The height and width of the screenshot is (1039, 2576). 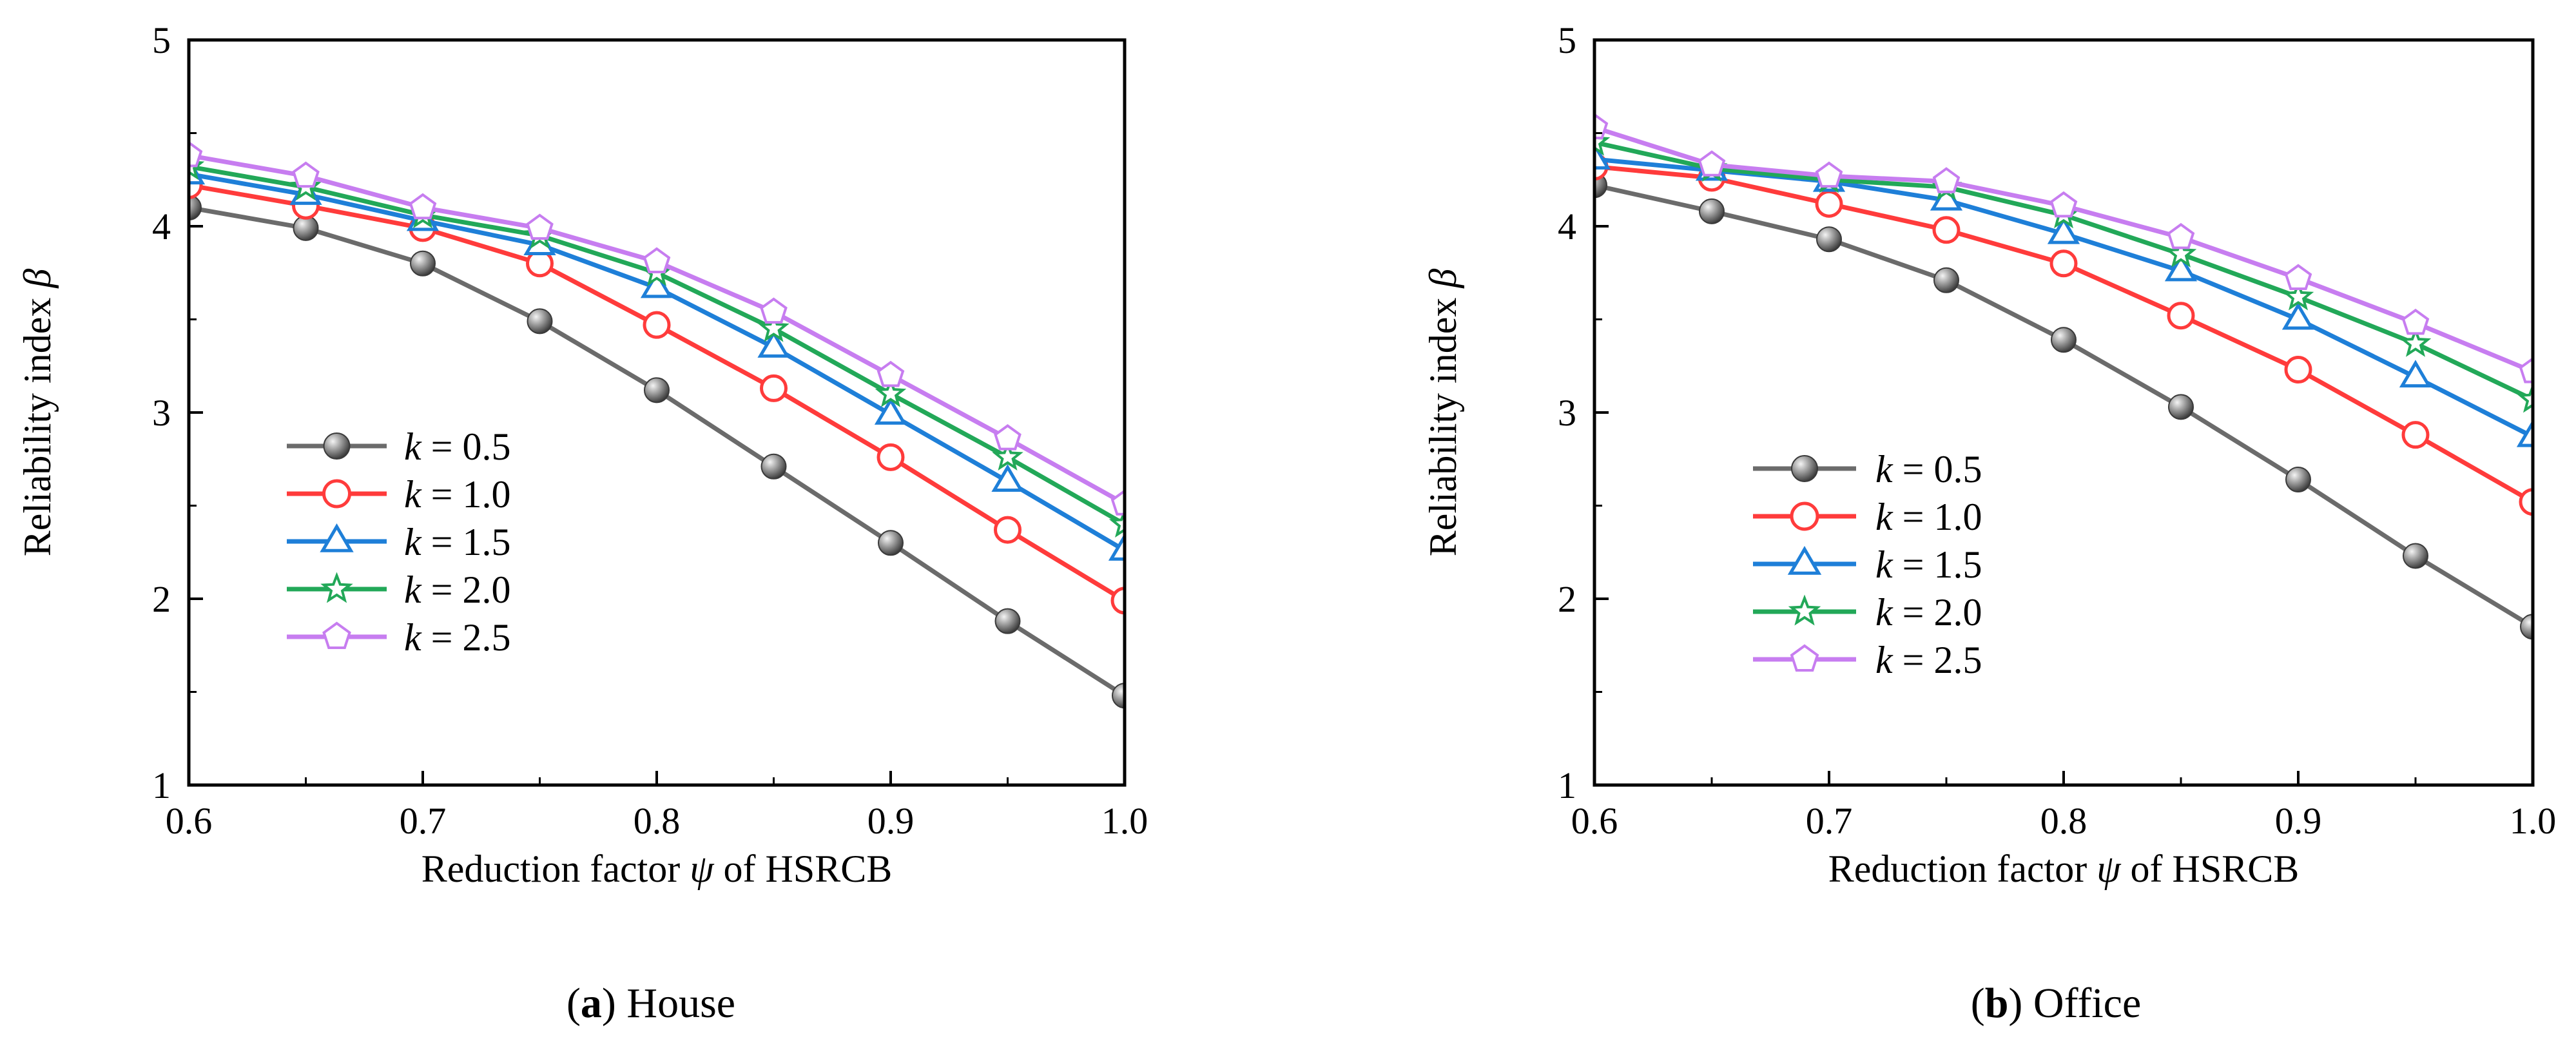 I want to click on x-axis-title: Reduction factor ψ of HSRCB, so click(x=657, y=869).